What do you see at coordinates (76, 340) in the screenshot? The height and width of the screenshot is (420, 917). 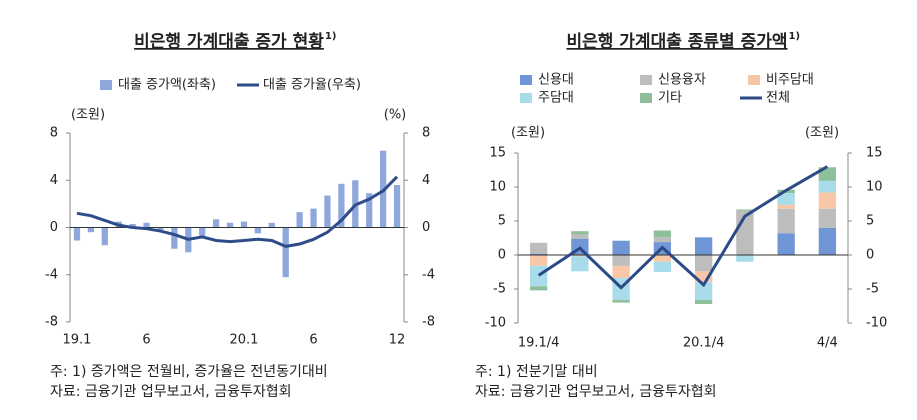 I see `x-tick-label: 19.1` at bounding box center [76, 340].